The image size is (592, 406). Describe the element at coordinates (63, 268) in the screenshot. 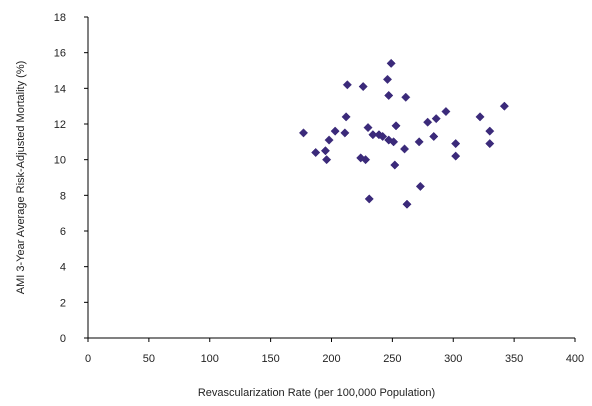

I see `y-tick-label: 4` at that location.